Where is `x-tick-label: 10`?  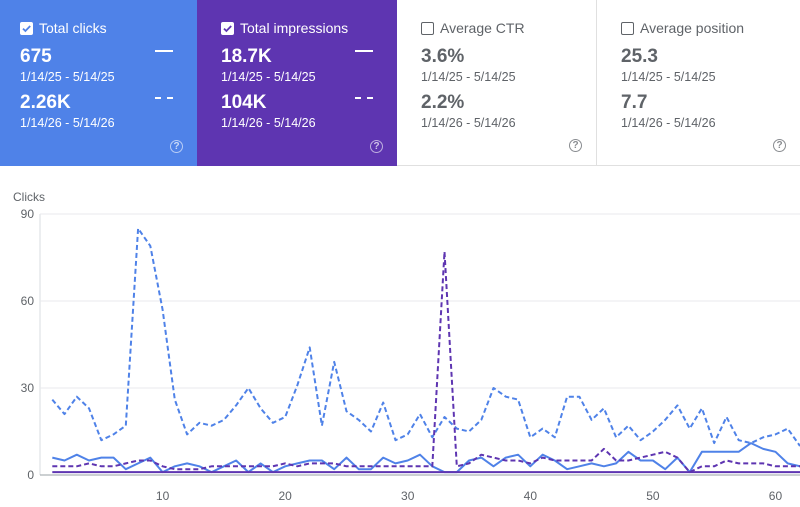 x-tick-label: 10 is located at coordinates (163, 495).